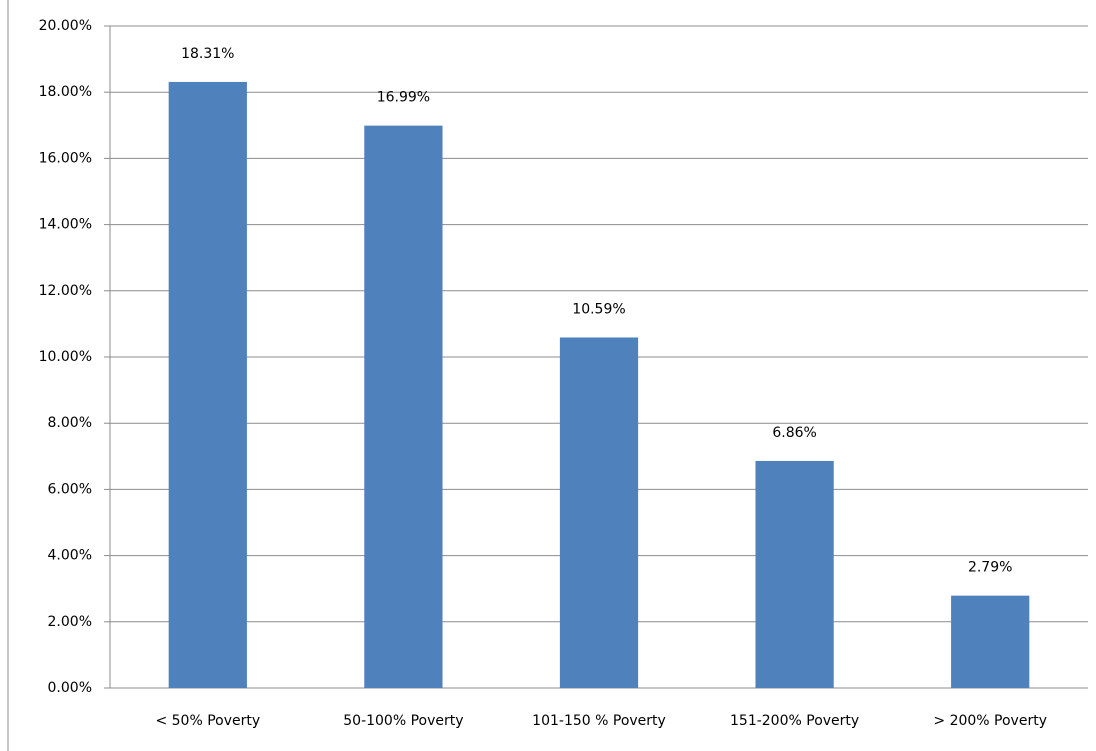  What do you see at coordinates (599, 721) in the screenshot?
I see `x-tick-label: 101-150 % Poverty` at bounding box center [599, 721].